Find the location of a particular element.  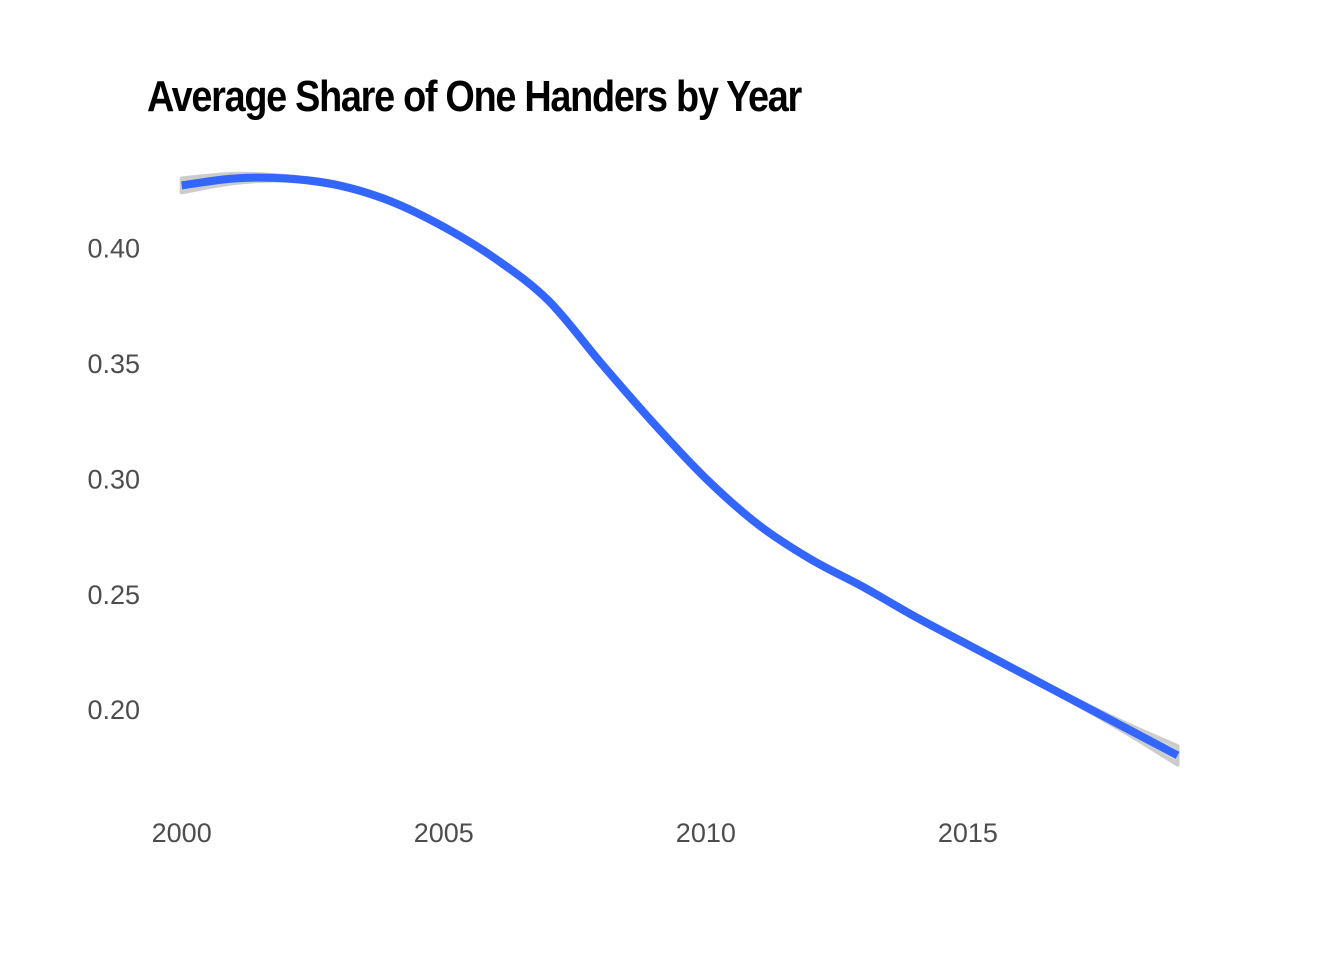

x-tick-label: 2005 is located at coordinates (444, 833).